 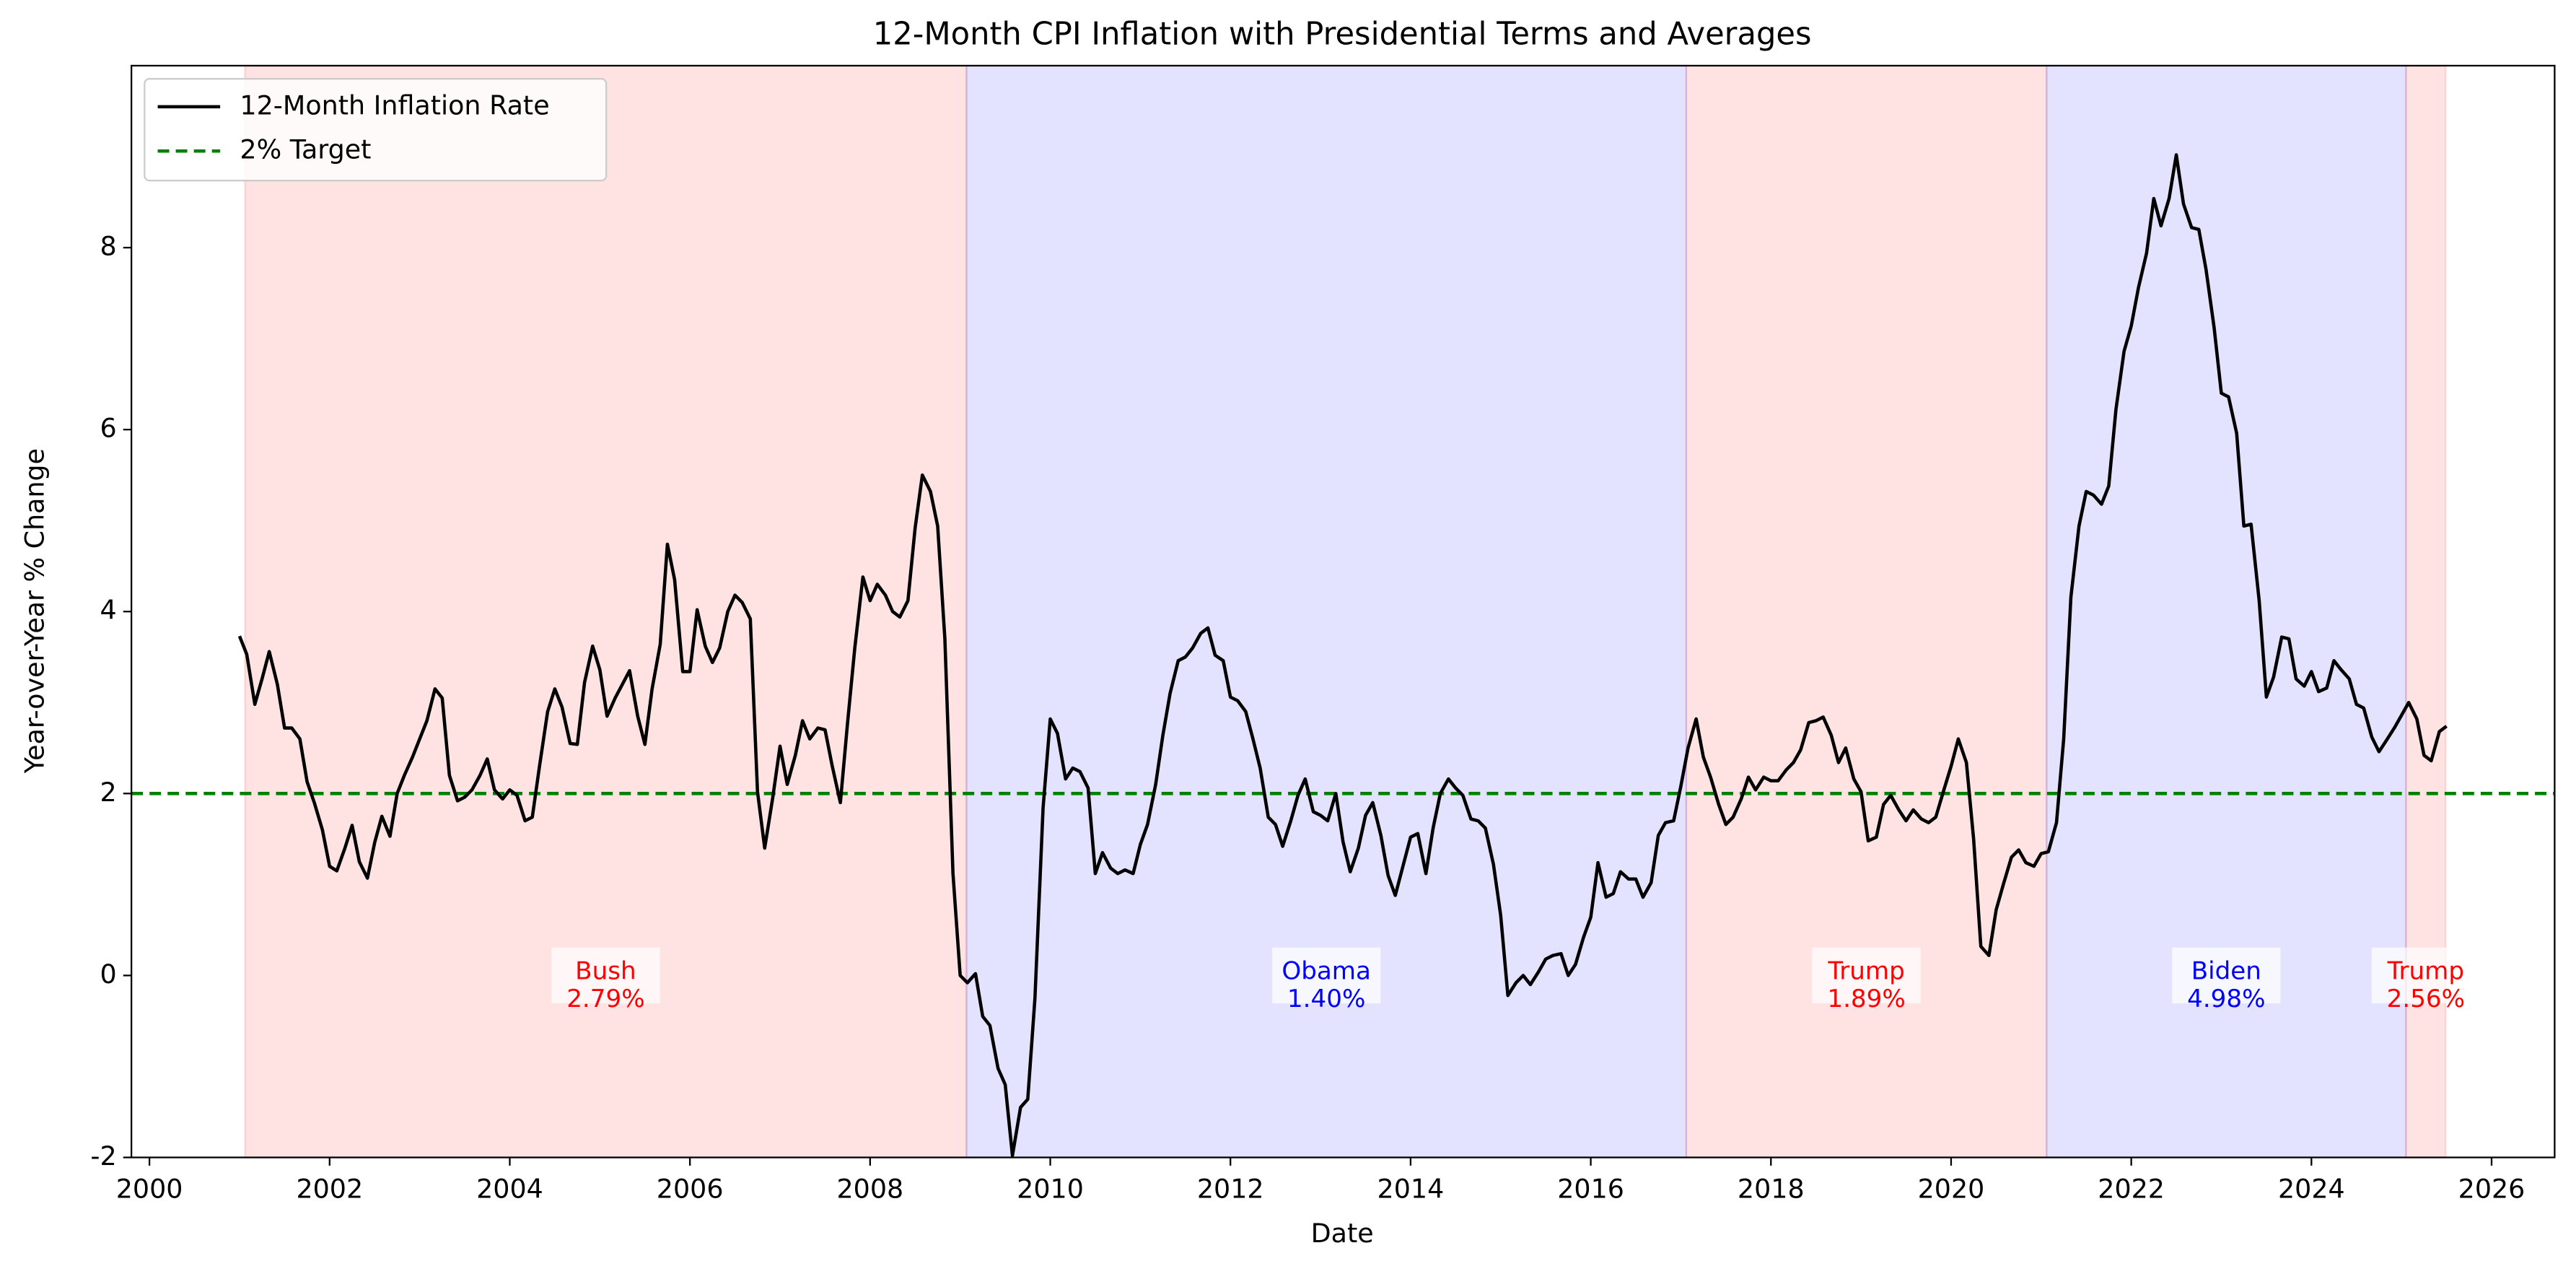 I want to click on x-tick-label: 2020, so click(x=1951, y=1189).